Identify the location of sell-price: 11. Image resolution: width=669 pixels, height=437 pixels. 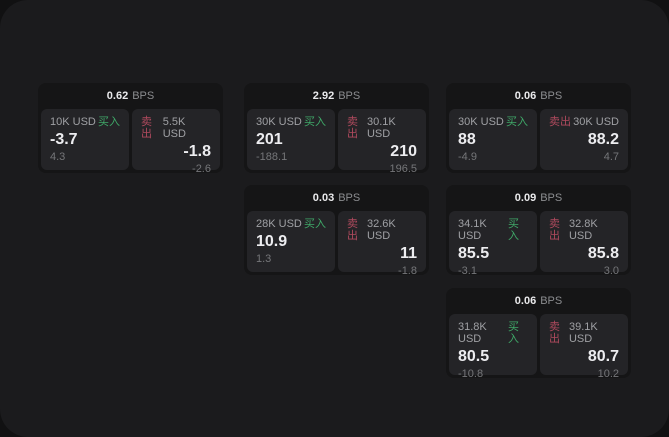
(408, 253).